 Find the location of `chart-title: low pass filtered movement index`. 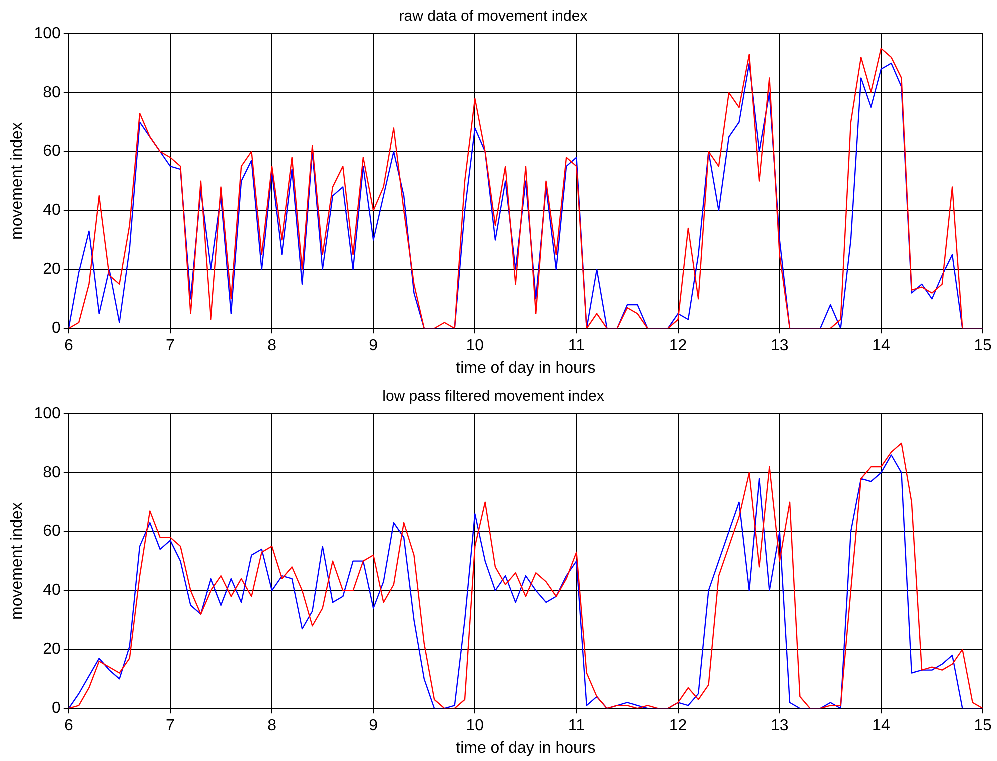

chart-title: low pass filtered movement index is located at coordinates (493, 397).